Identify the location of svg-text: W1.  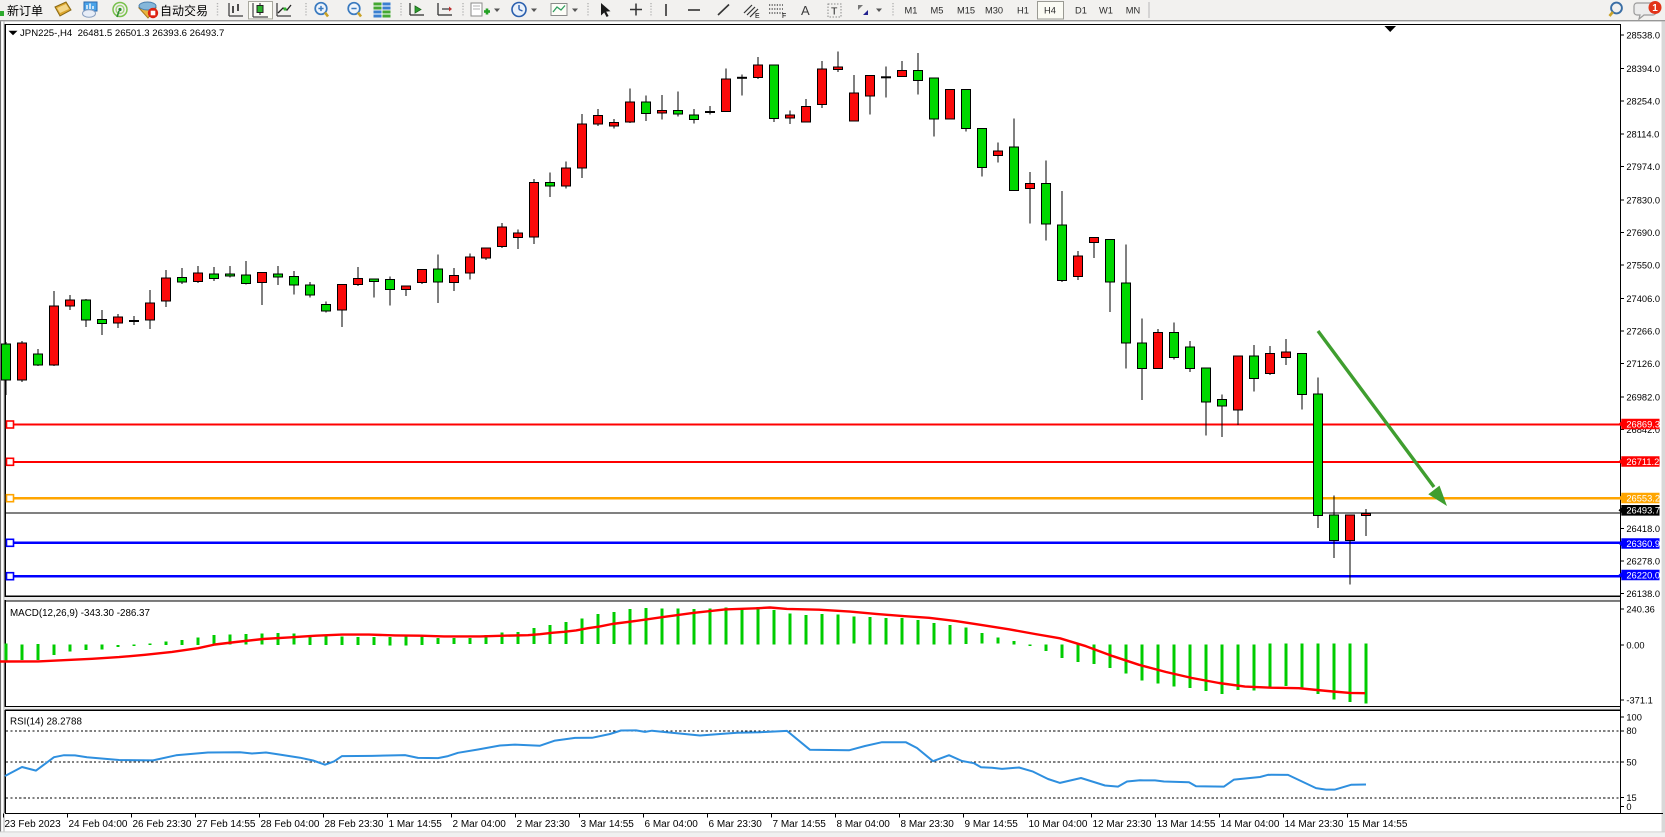
(1106, 11).